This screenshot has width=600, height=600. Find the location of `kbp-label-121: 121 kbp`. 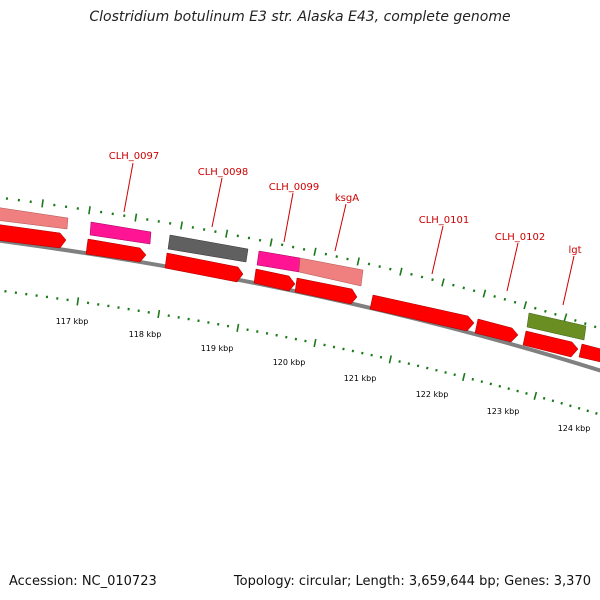

kbp-label-121: 121 kbp is located at coordinates (360, 378).